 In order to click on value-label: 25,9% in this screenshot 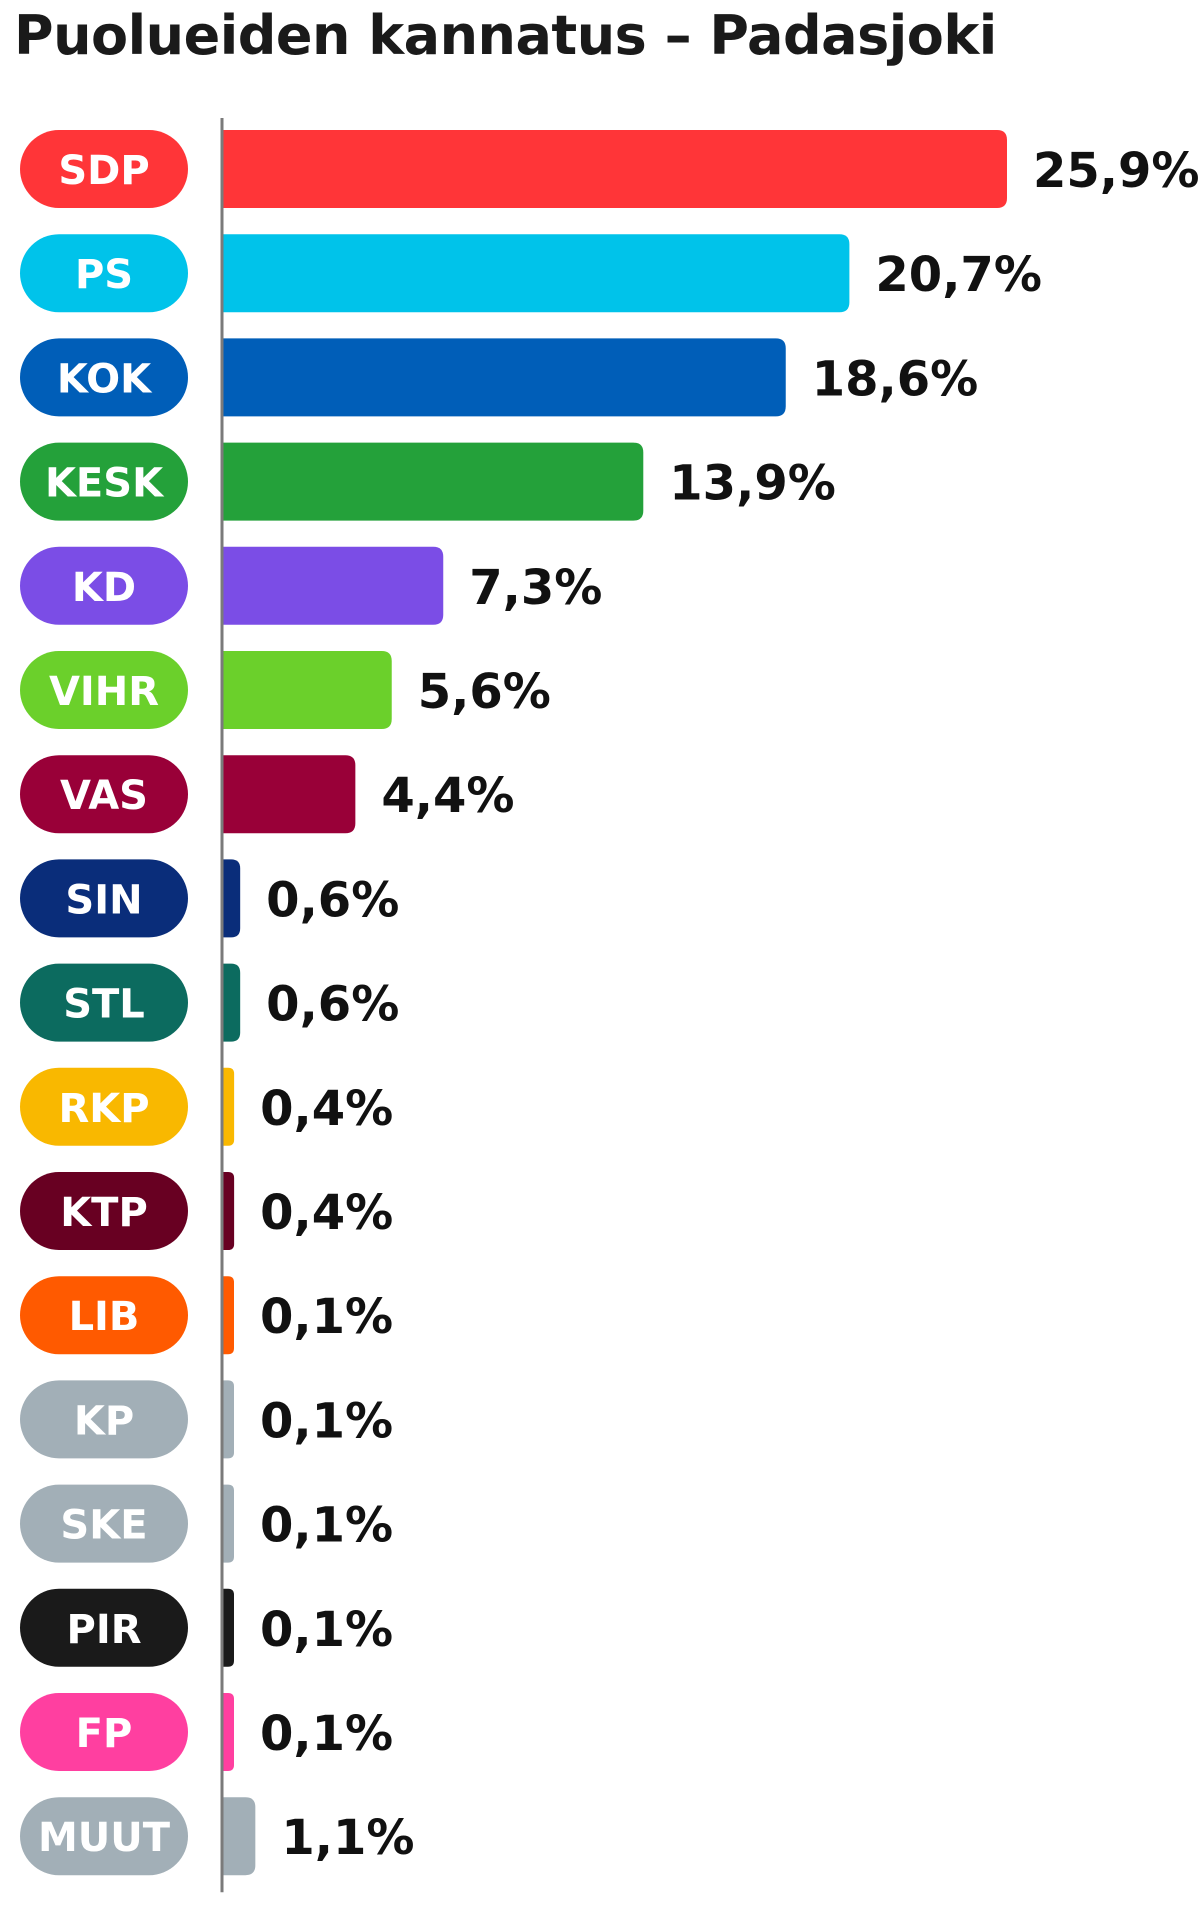, I will do `click(1116, 171)`.